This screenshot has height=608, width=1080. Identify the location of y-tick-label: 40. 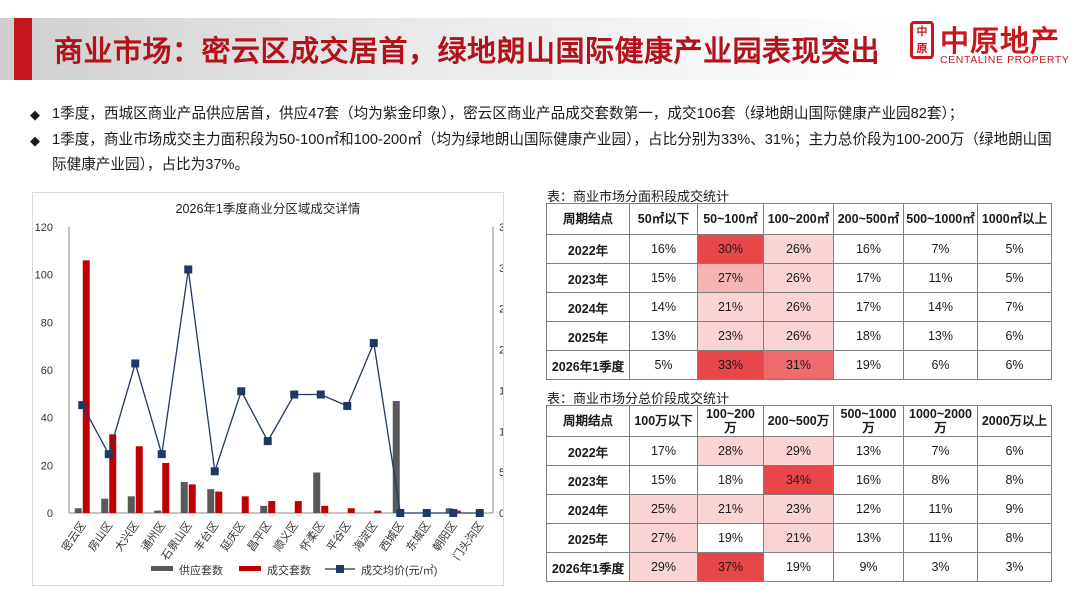
(47, 419).